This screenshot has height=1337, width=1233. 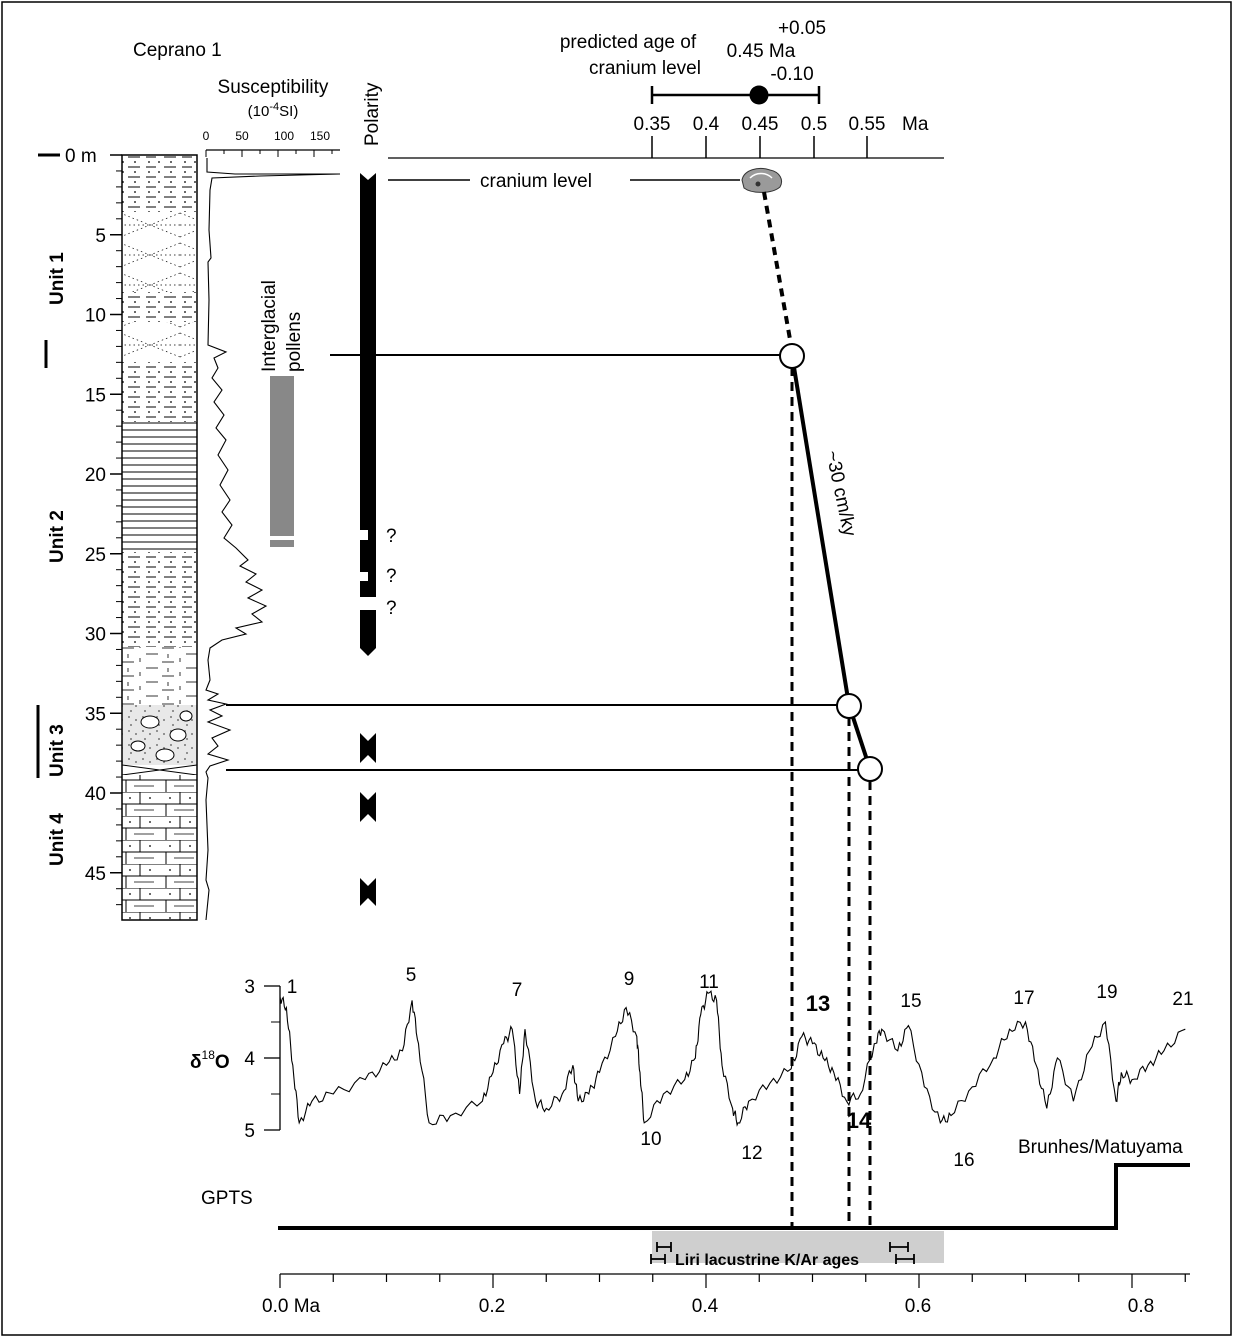 I want to click on mis-stage: 13, so click(x=818, y=1003).